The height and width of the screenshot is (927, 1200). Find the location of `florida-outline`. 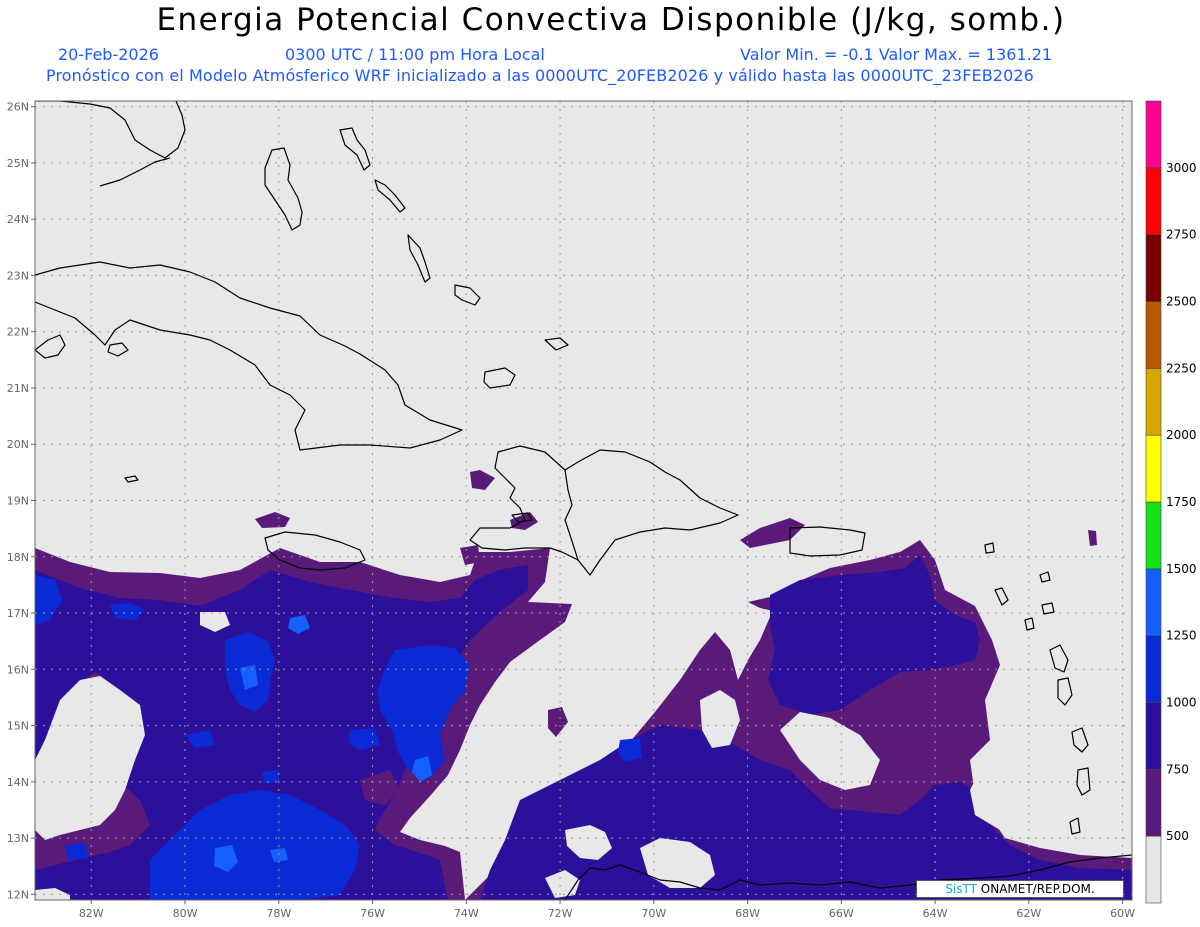

florida-outline is located at coordinates (110, 130).